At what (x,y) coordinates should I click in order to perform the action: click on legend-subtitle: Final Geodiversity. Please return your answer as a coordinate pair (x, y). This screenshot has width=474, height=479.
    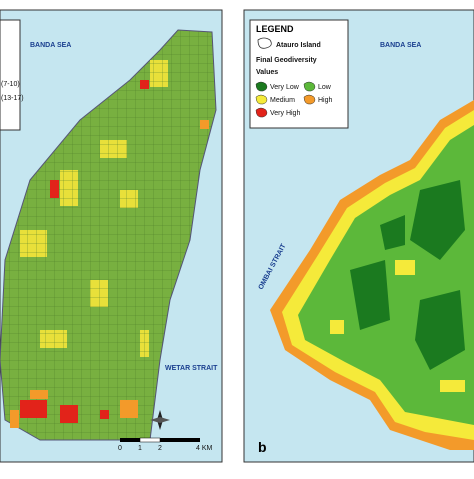
    Looking at the image, I should click on (286, 60).